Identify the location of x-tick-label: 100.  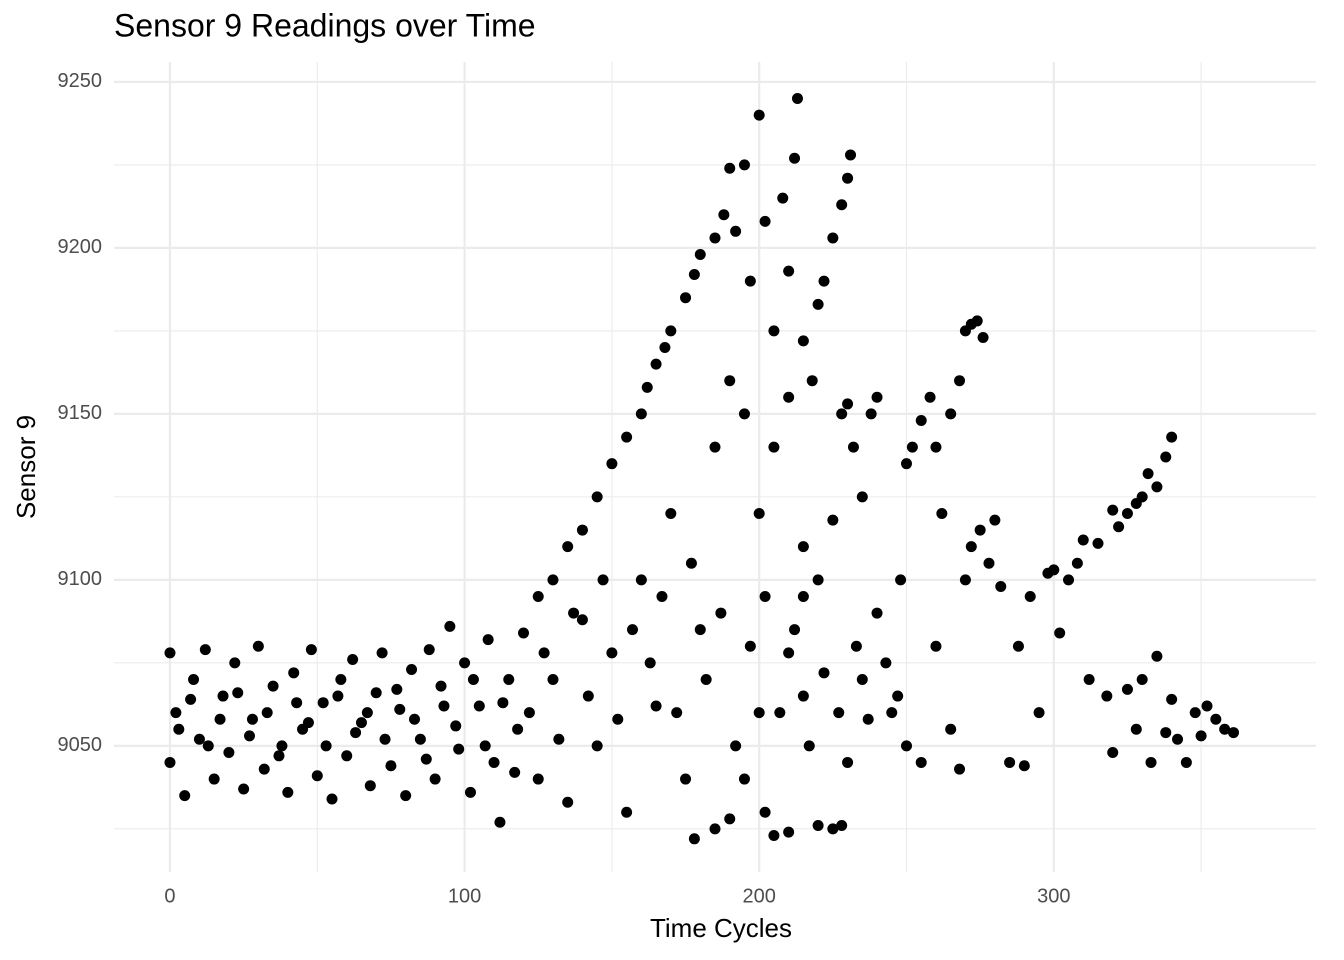
(464, 896).